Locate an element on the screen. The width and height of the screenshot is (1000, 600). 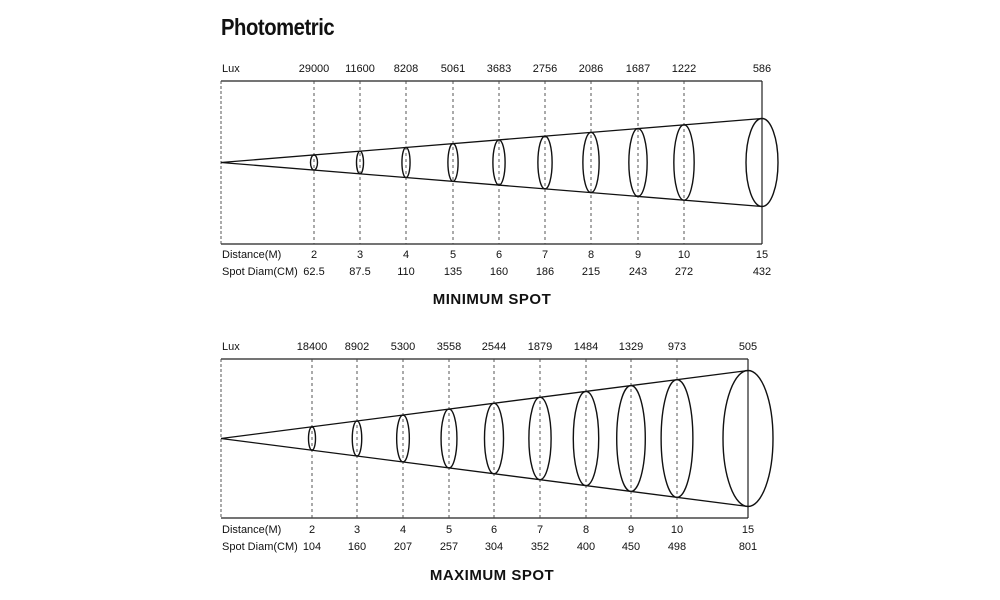
spot-diam-value: 104 is located at coordinates (312, 547).